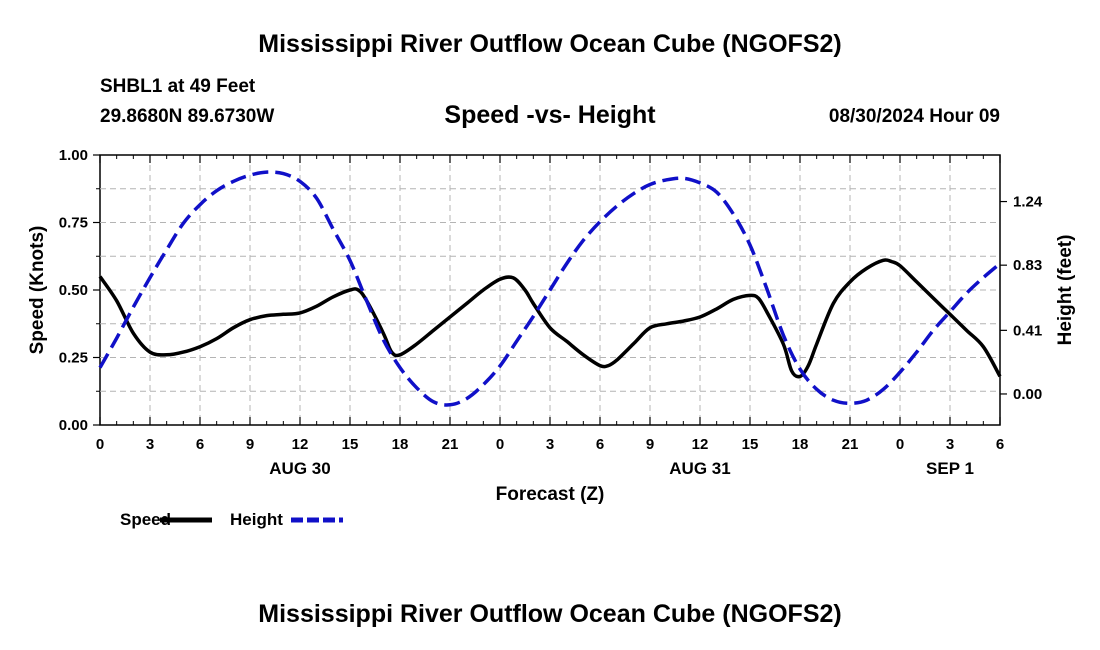  What do you see at coordinates (1027, 265) in the screenshot?
I see `y2-tick-label: 0.83` at bounding box center [1027, 265].